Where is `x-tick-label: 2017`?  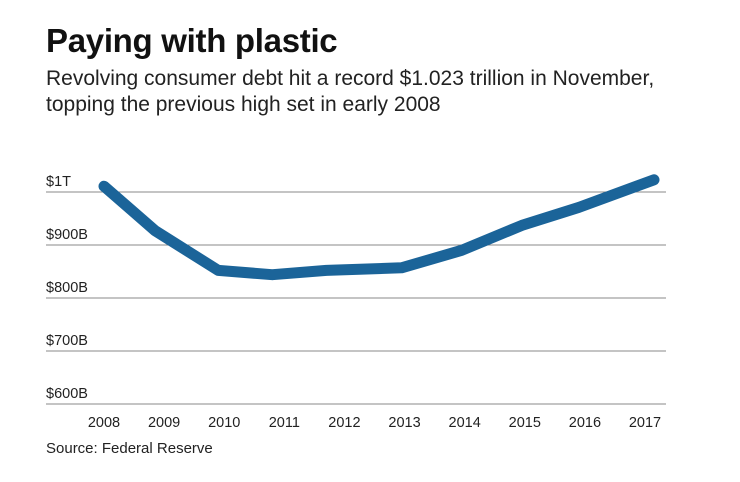 x-tick-label: 2017 is located at coordinates (645, 423).